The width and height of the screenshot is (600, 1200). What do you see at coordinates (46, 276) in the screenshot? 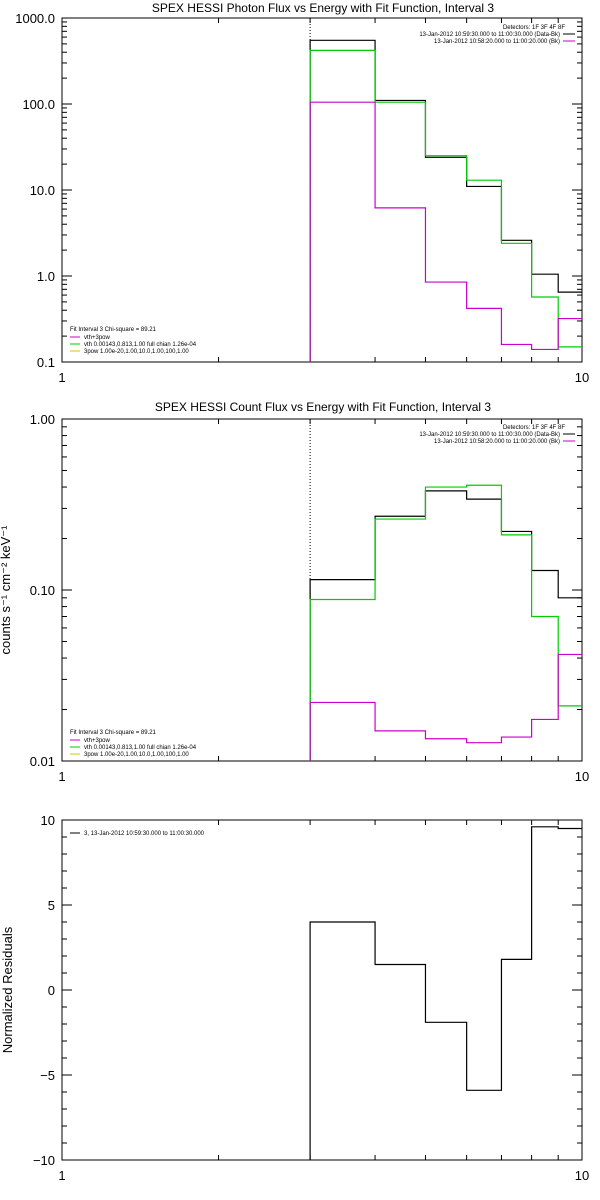
I see `panel1-ytick-label: 1.0` at bounding box center [46, 276].